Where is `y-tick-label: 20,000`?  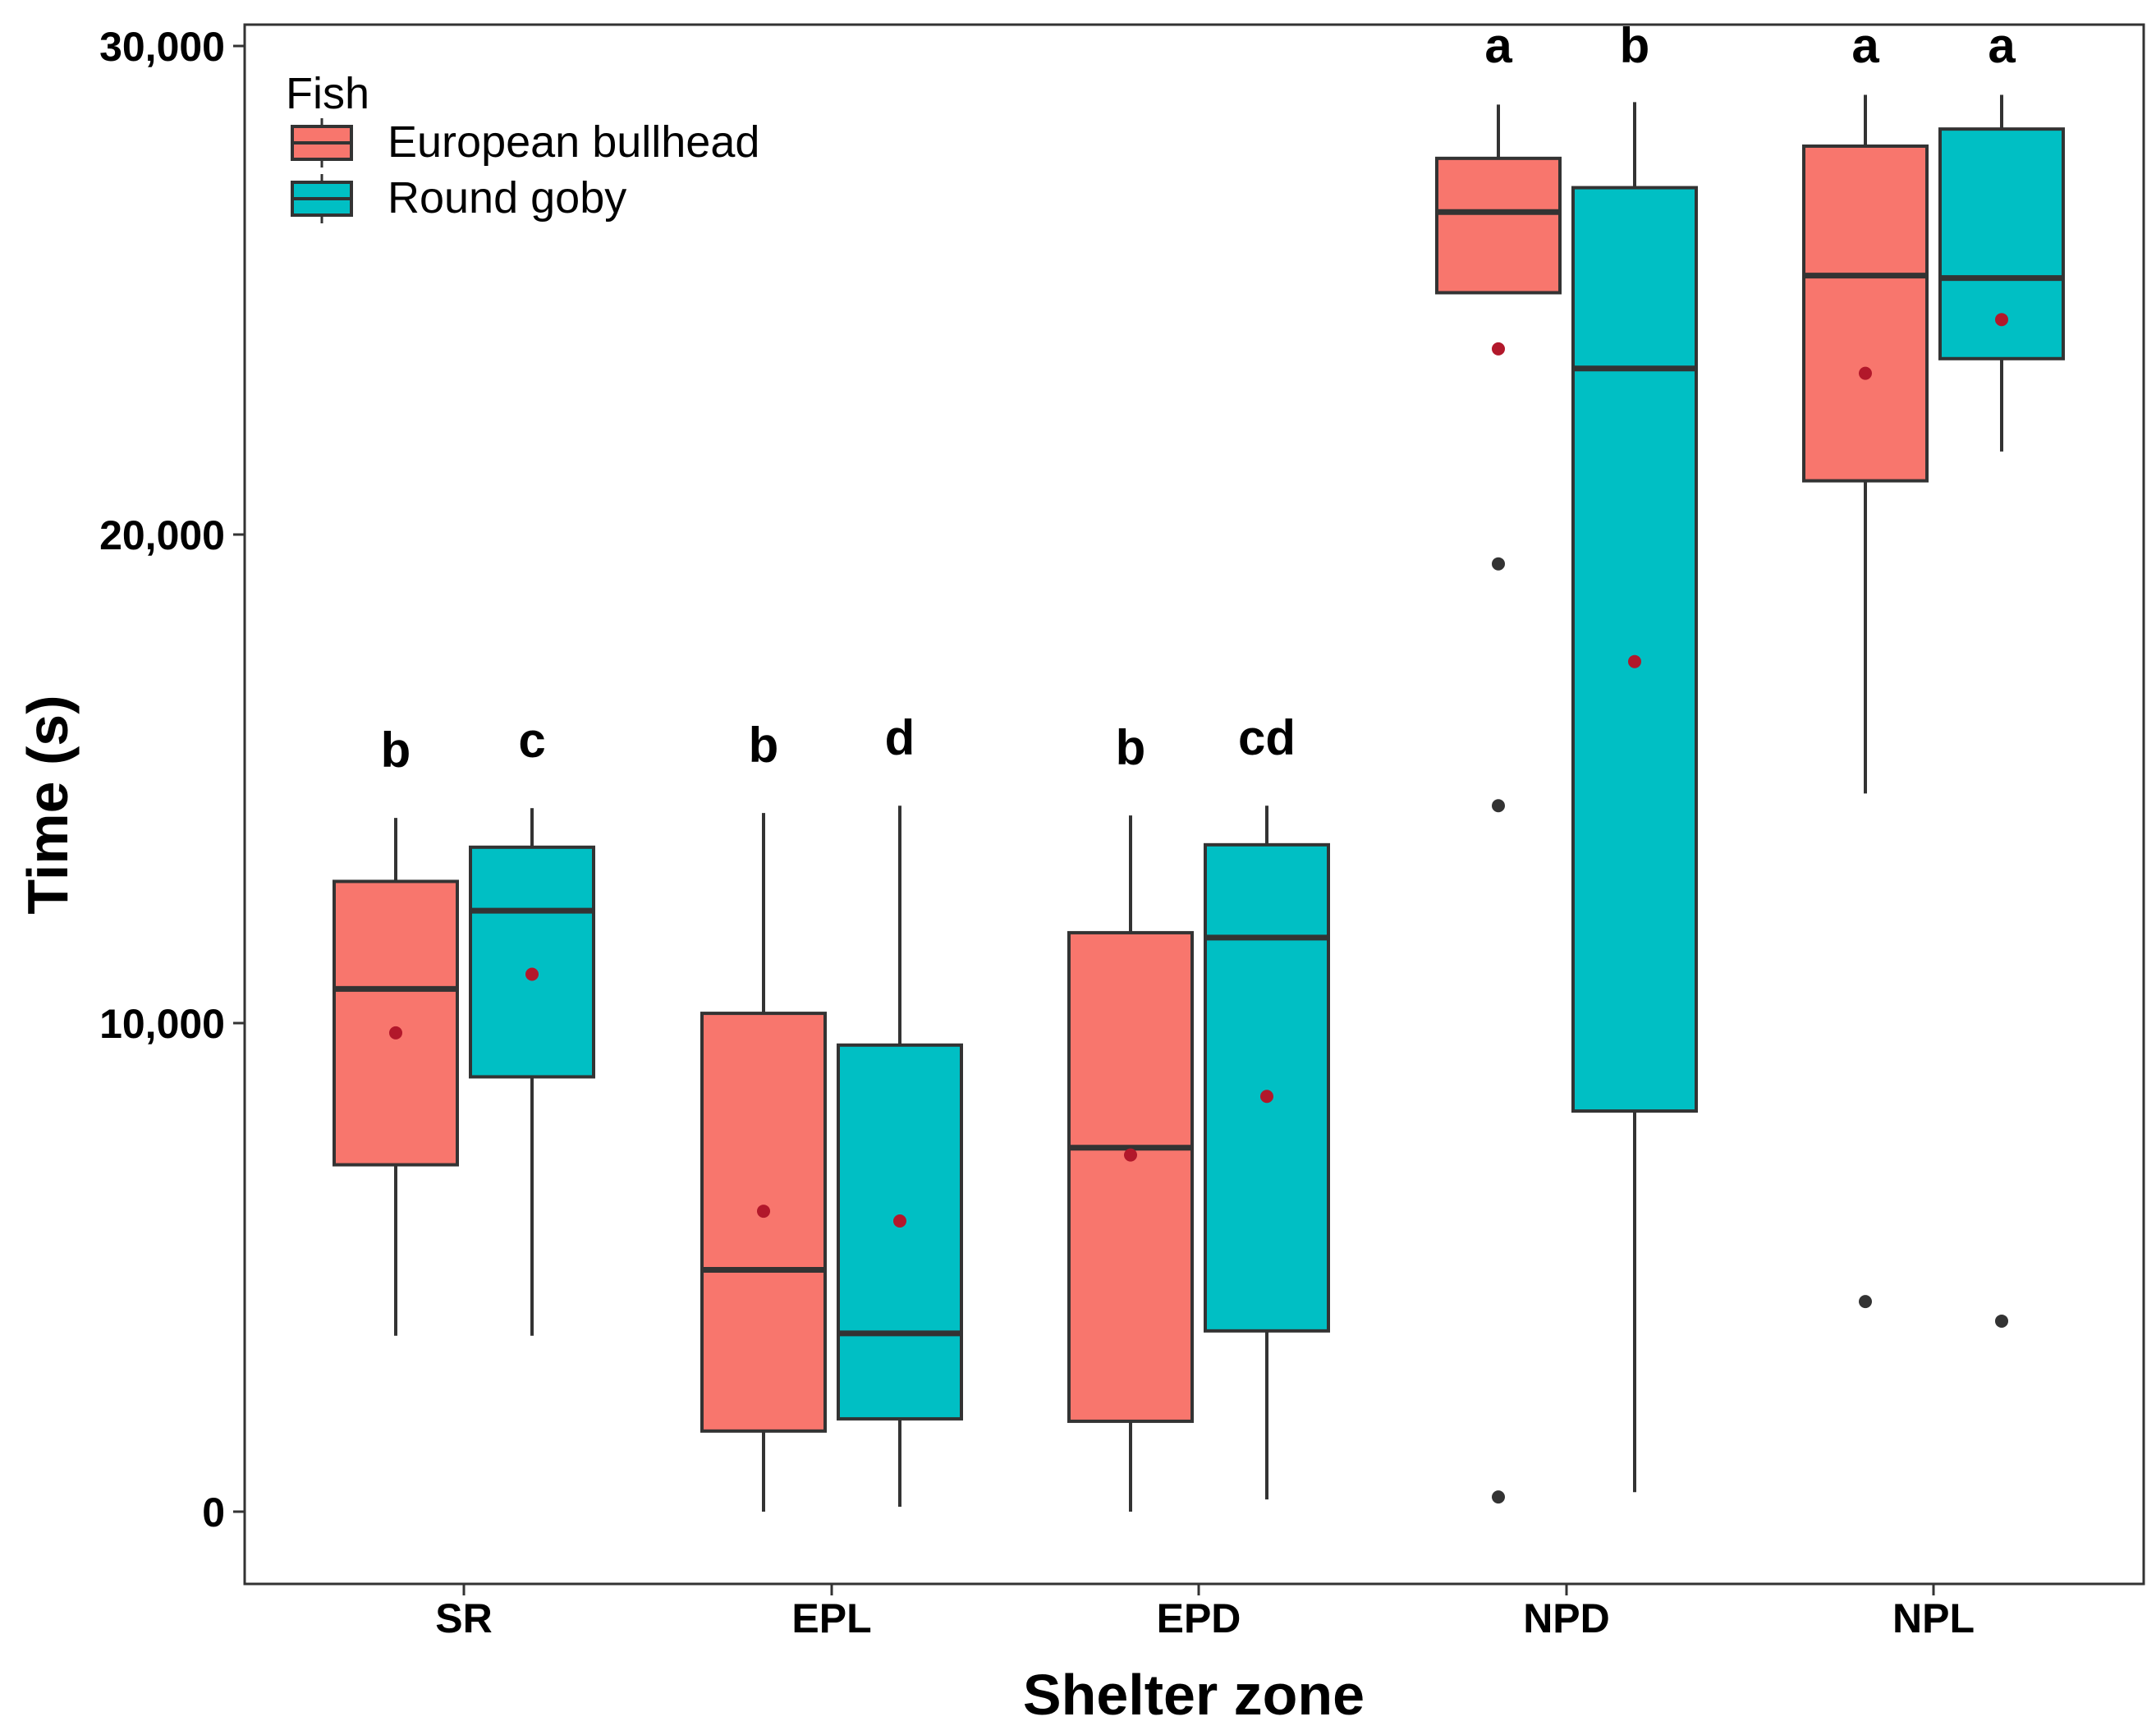 y-tick-label: 20,000 is located at coordinates (162, 535).